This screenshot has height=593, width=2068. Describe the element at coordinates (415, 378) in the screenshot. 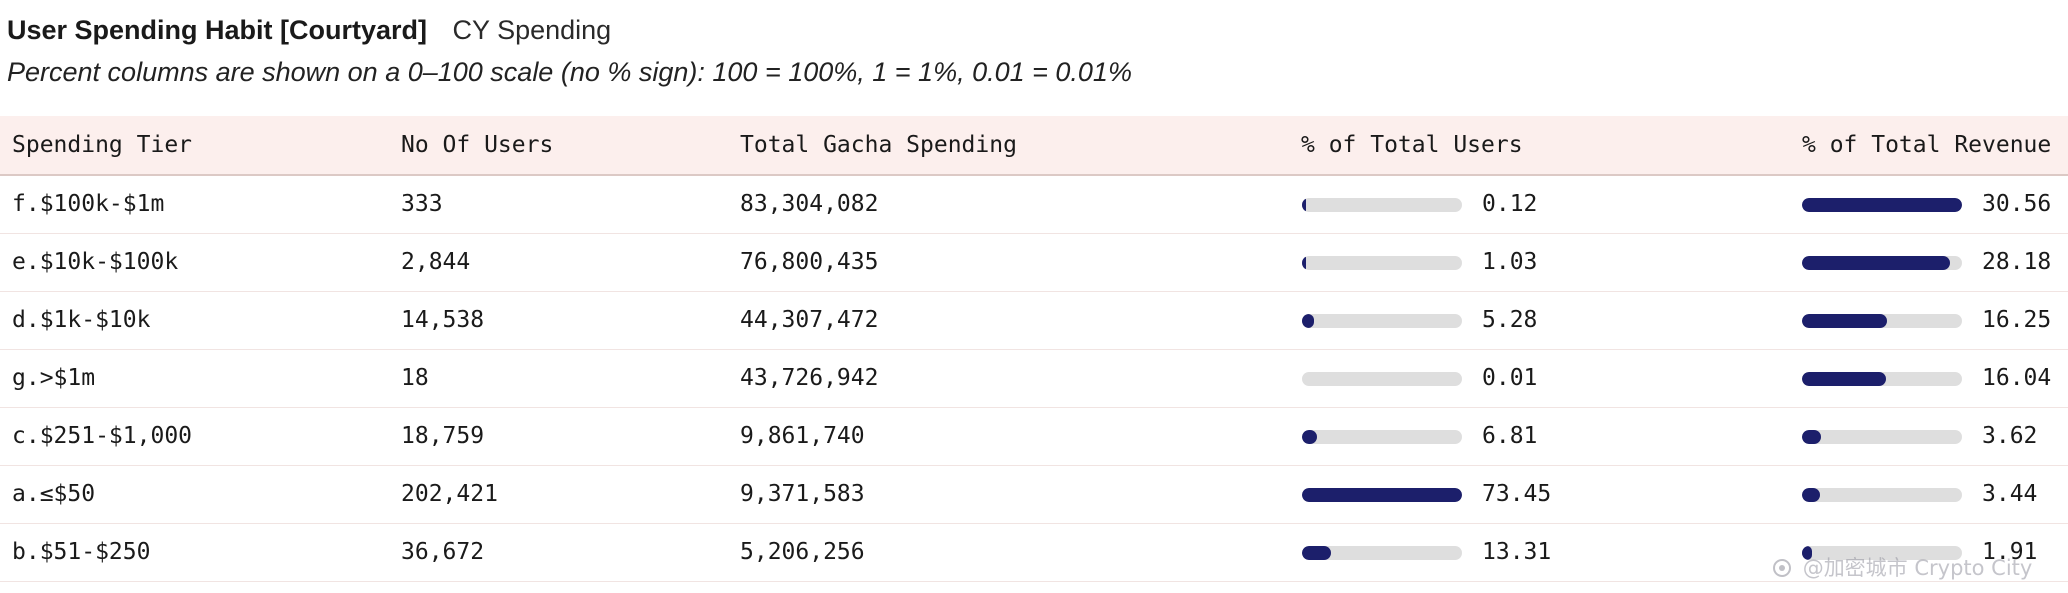

I see `cell-no-of-users: 18` at that location.